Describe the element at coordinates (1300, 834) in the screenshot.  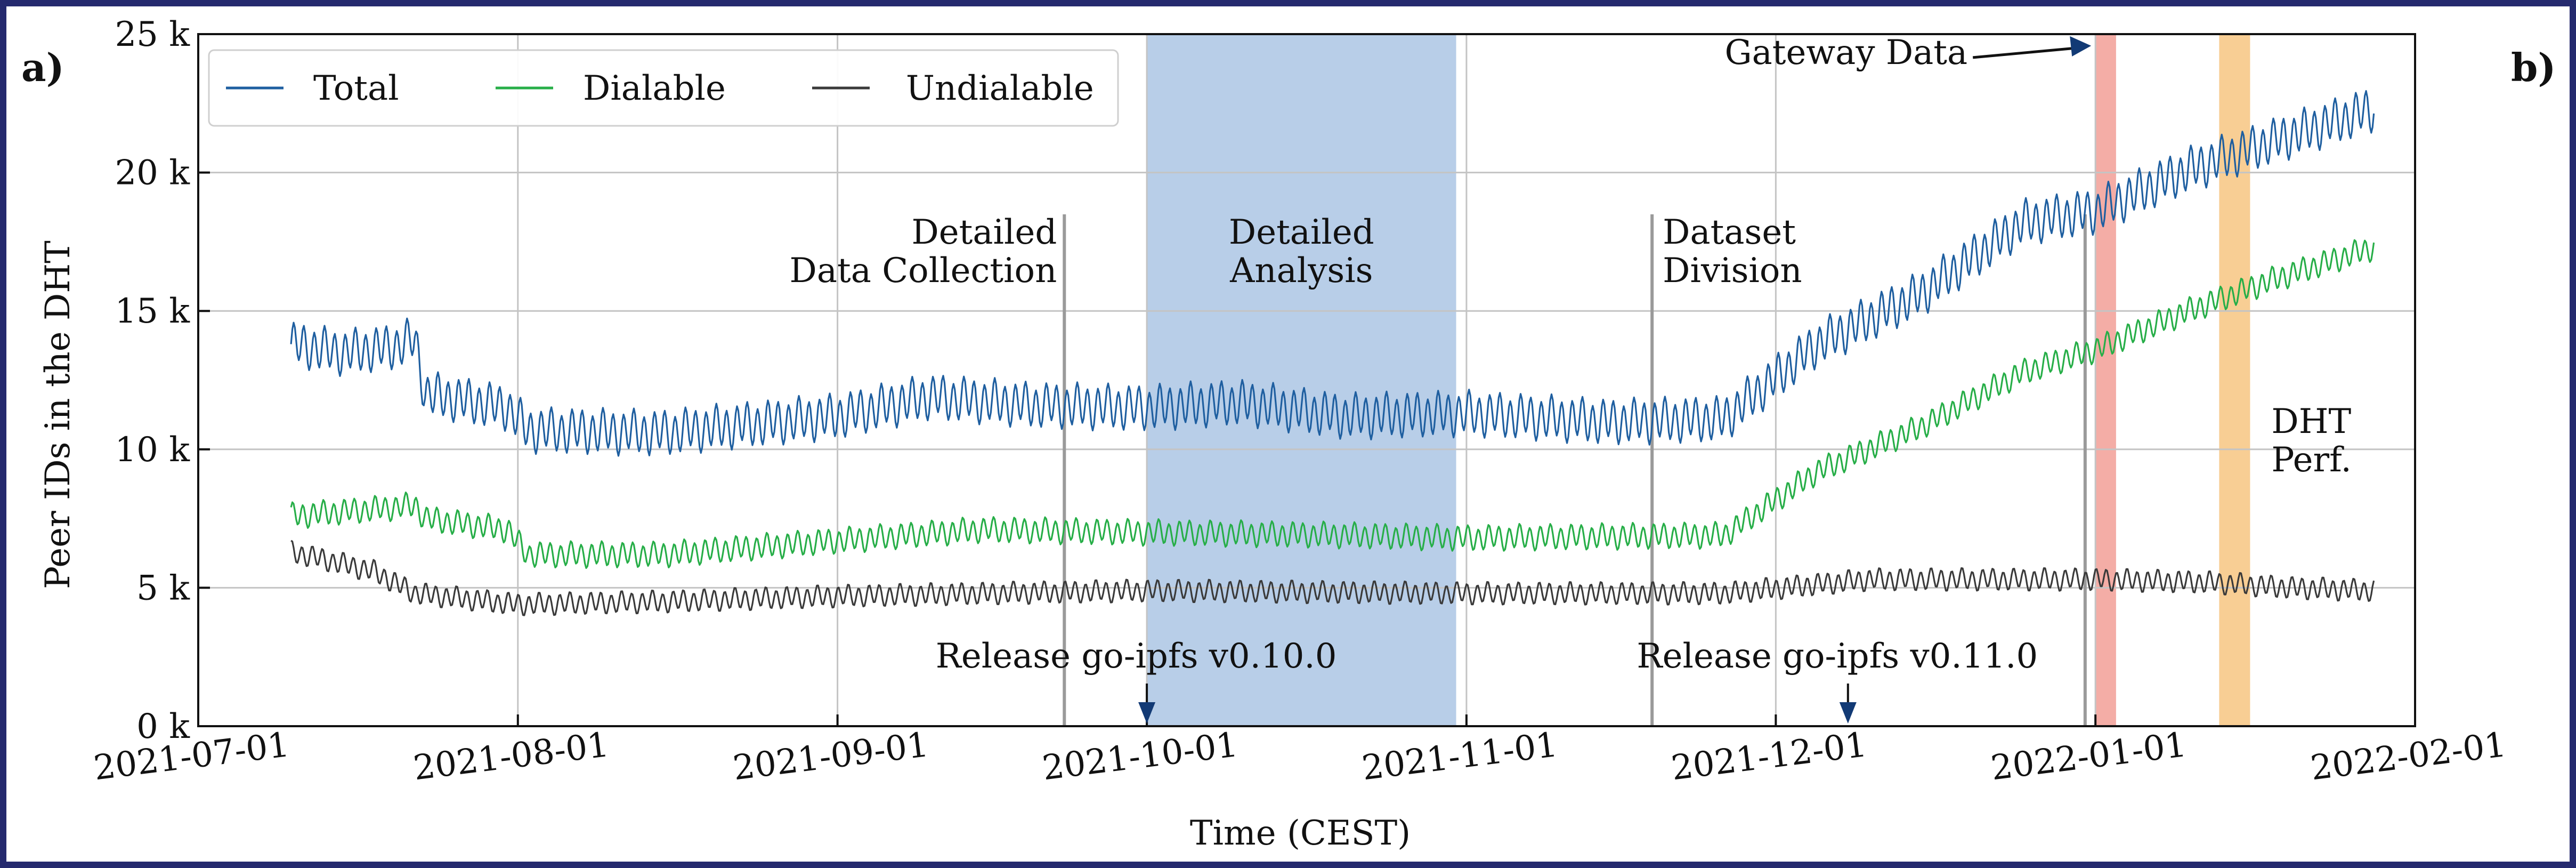
I see `x-axis-label: Time (CEST)` at that location.